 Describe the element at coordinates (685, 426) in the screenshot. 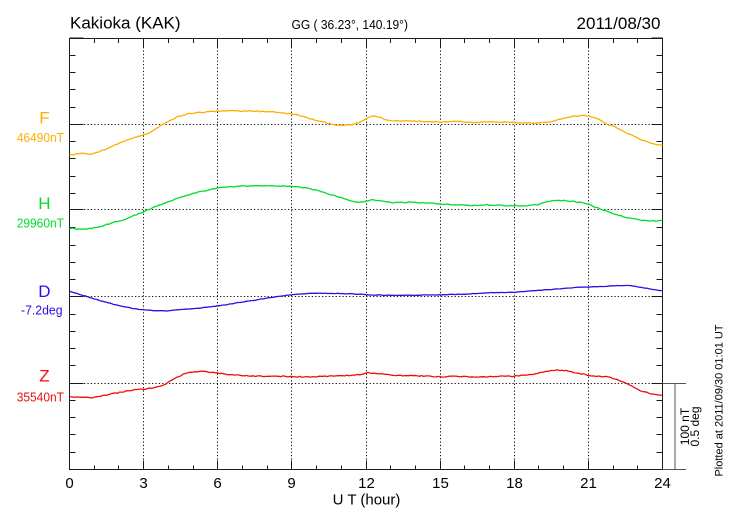

I see `svg-text: 100 nT` at that location.